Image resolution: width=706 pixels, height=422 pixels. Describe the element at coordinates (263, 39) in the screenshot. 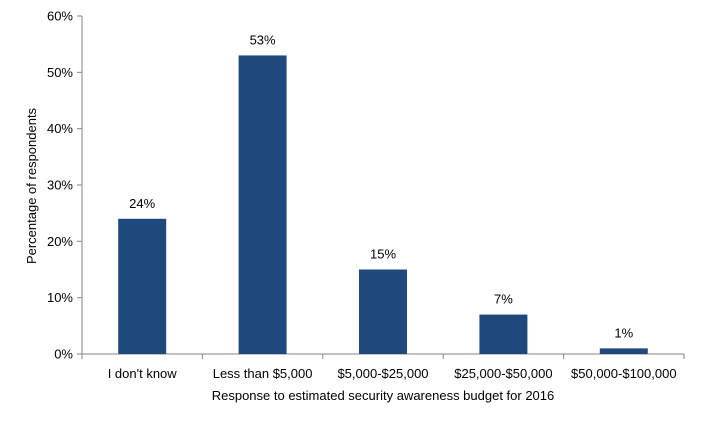

I see `data-label: 53%` at that location.